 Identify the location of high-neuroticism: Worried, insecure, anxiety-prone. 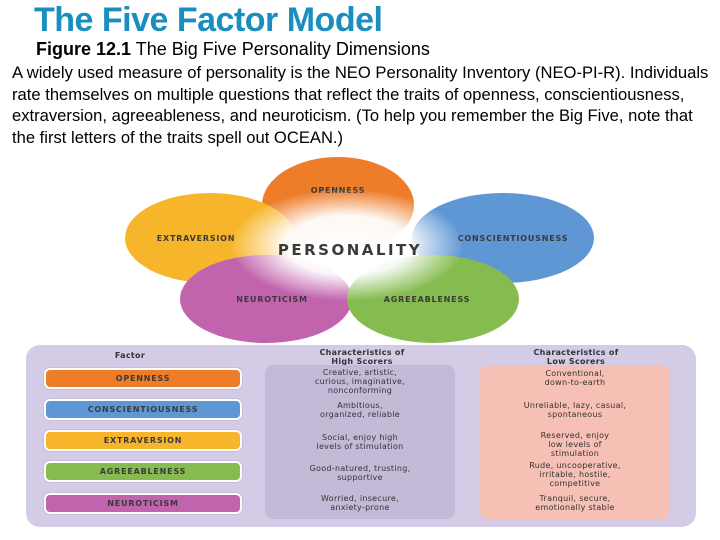
(360, 503).